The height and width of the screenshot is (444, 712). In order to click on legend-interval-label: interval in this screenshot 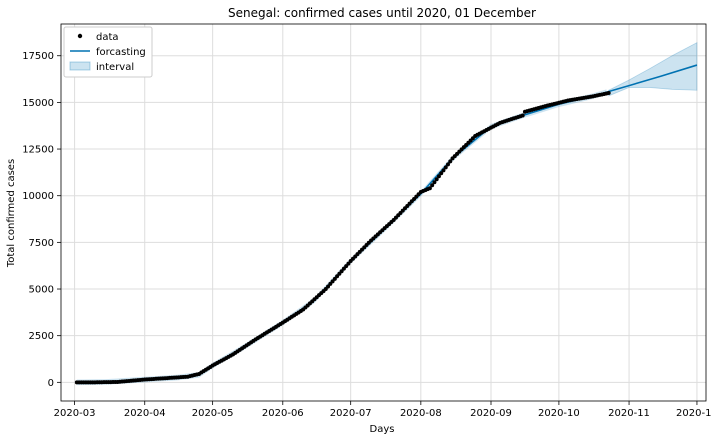, I will do `click(115, 67)`.